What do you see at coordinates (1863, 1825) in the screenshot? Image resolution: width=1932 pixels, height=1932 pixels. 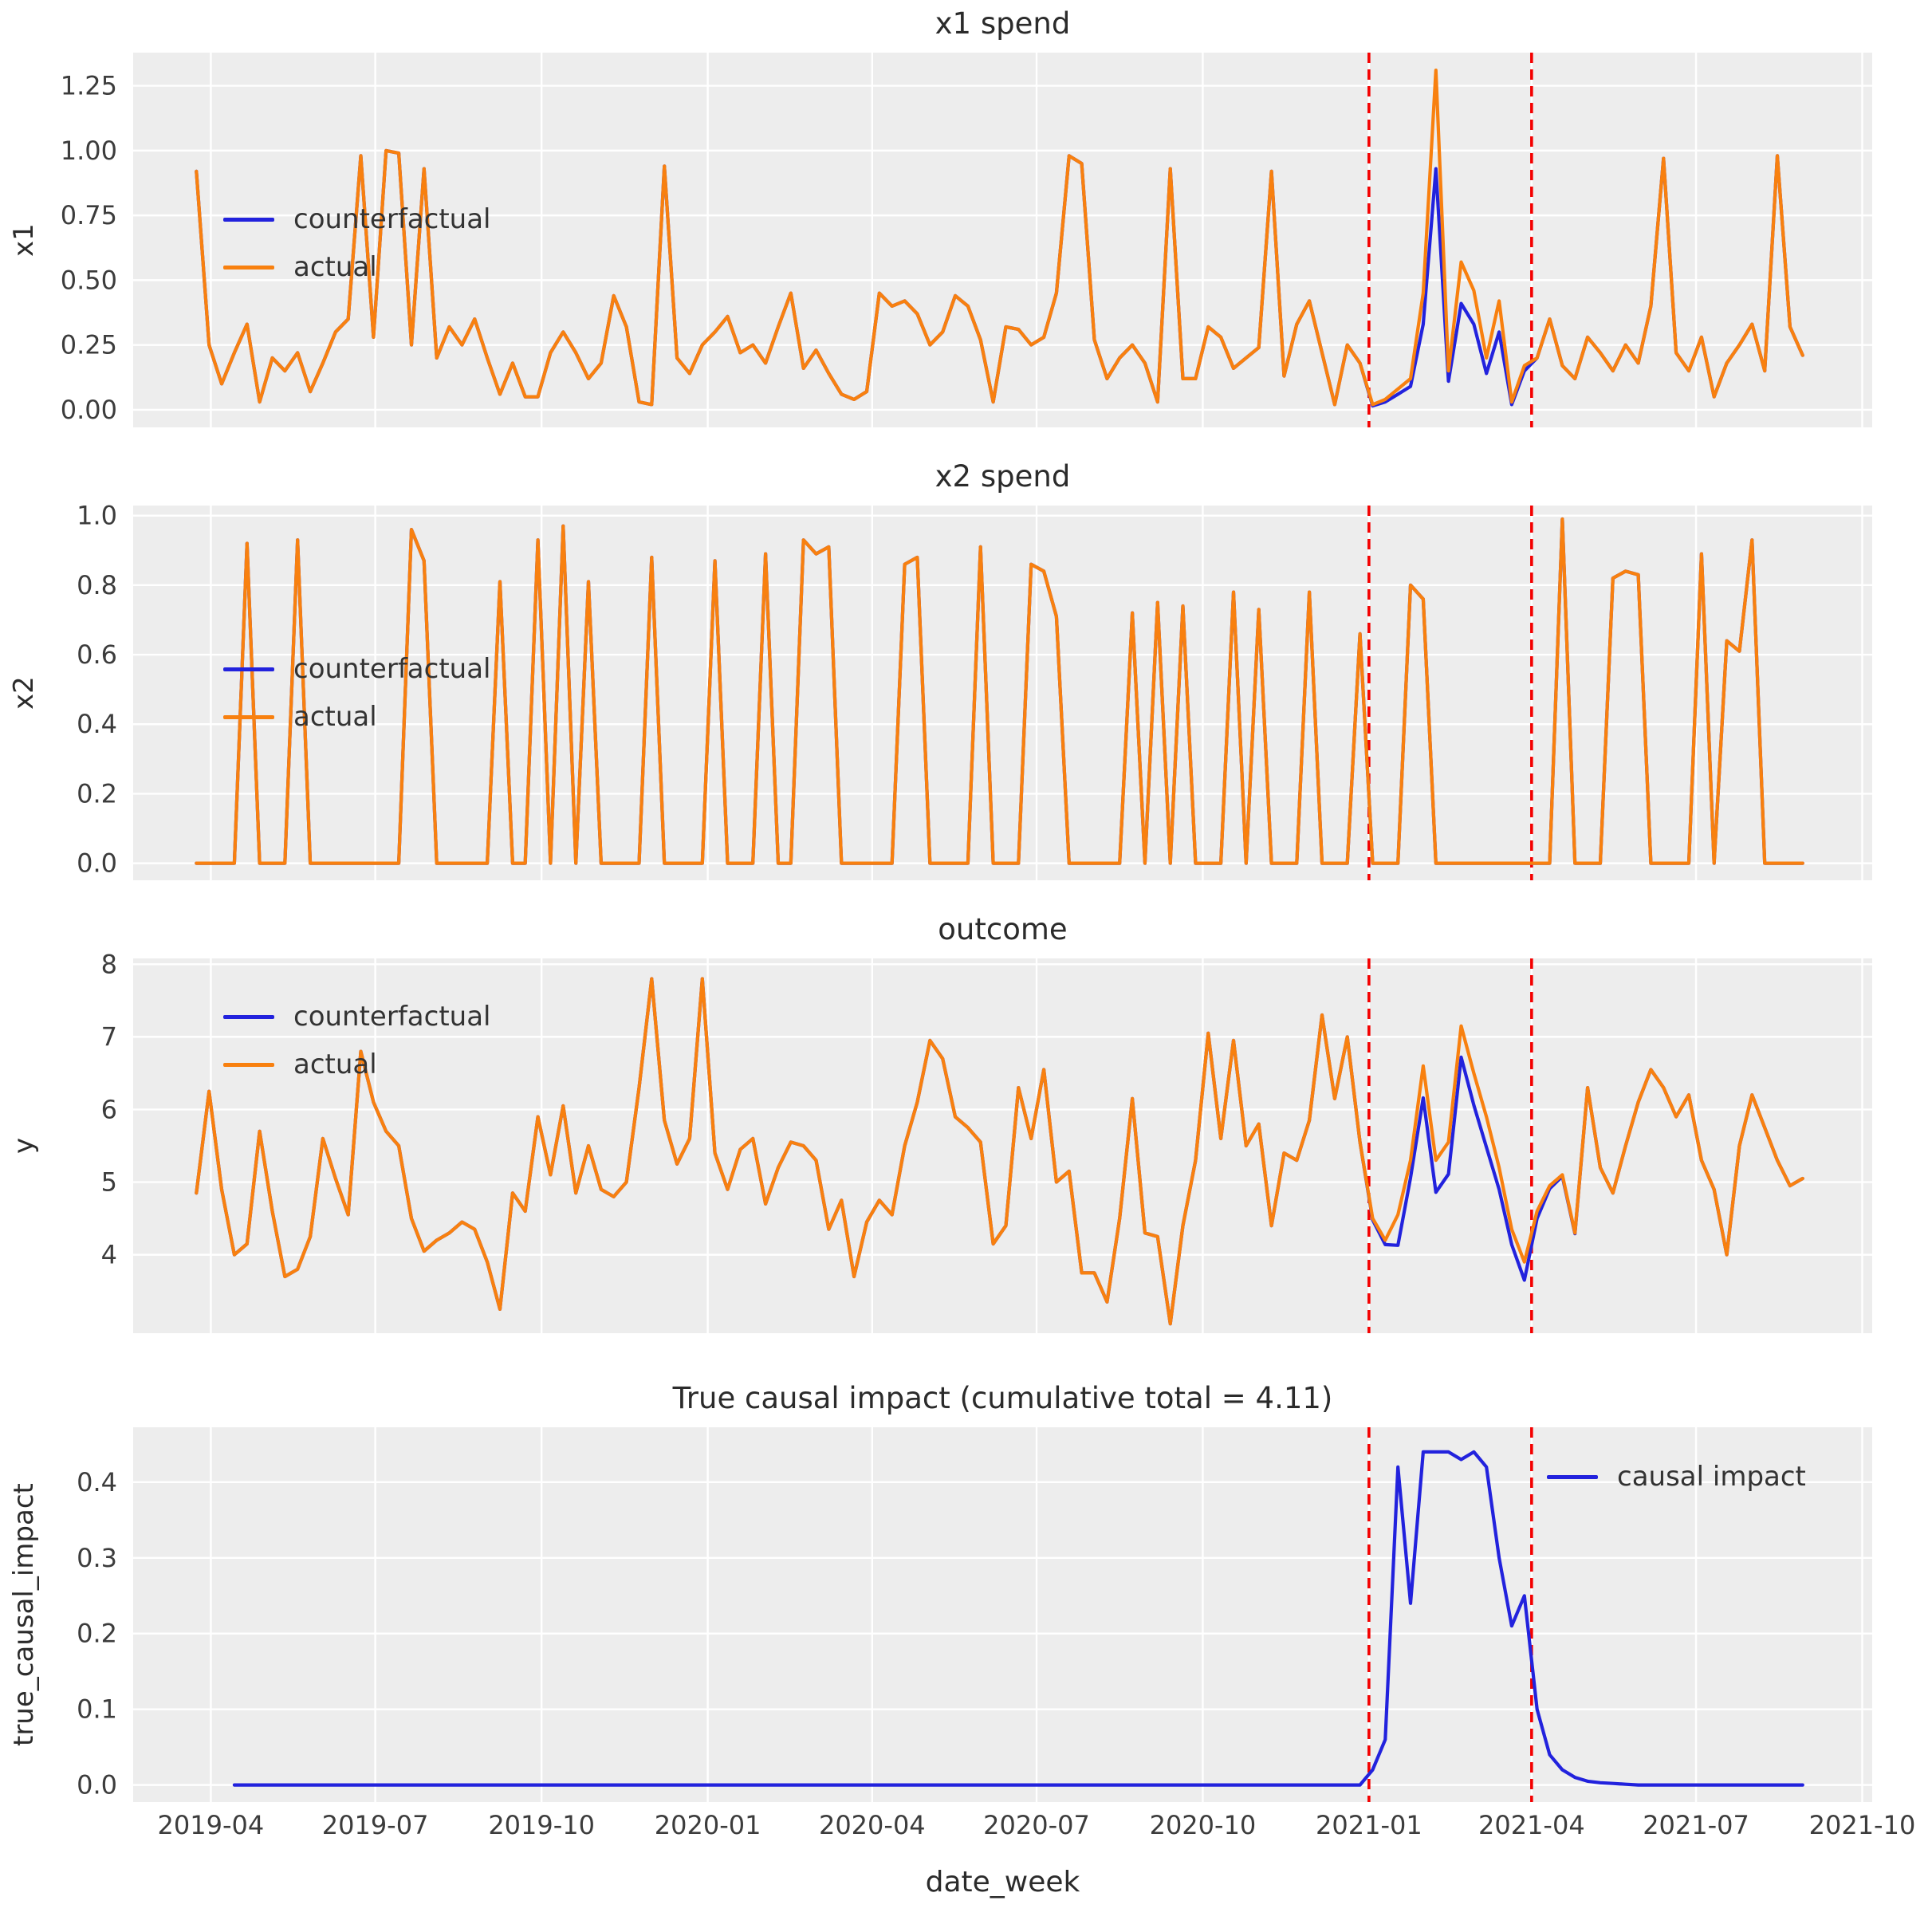 I see `x-tick-label: 2021-10` at bounding box center [1863, 1825].